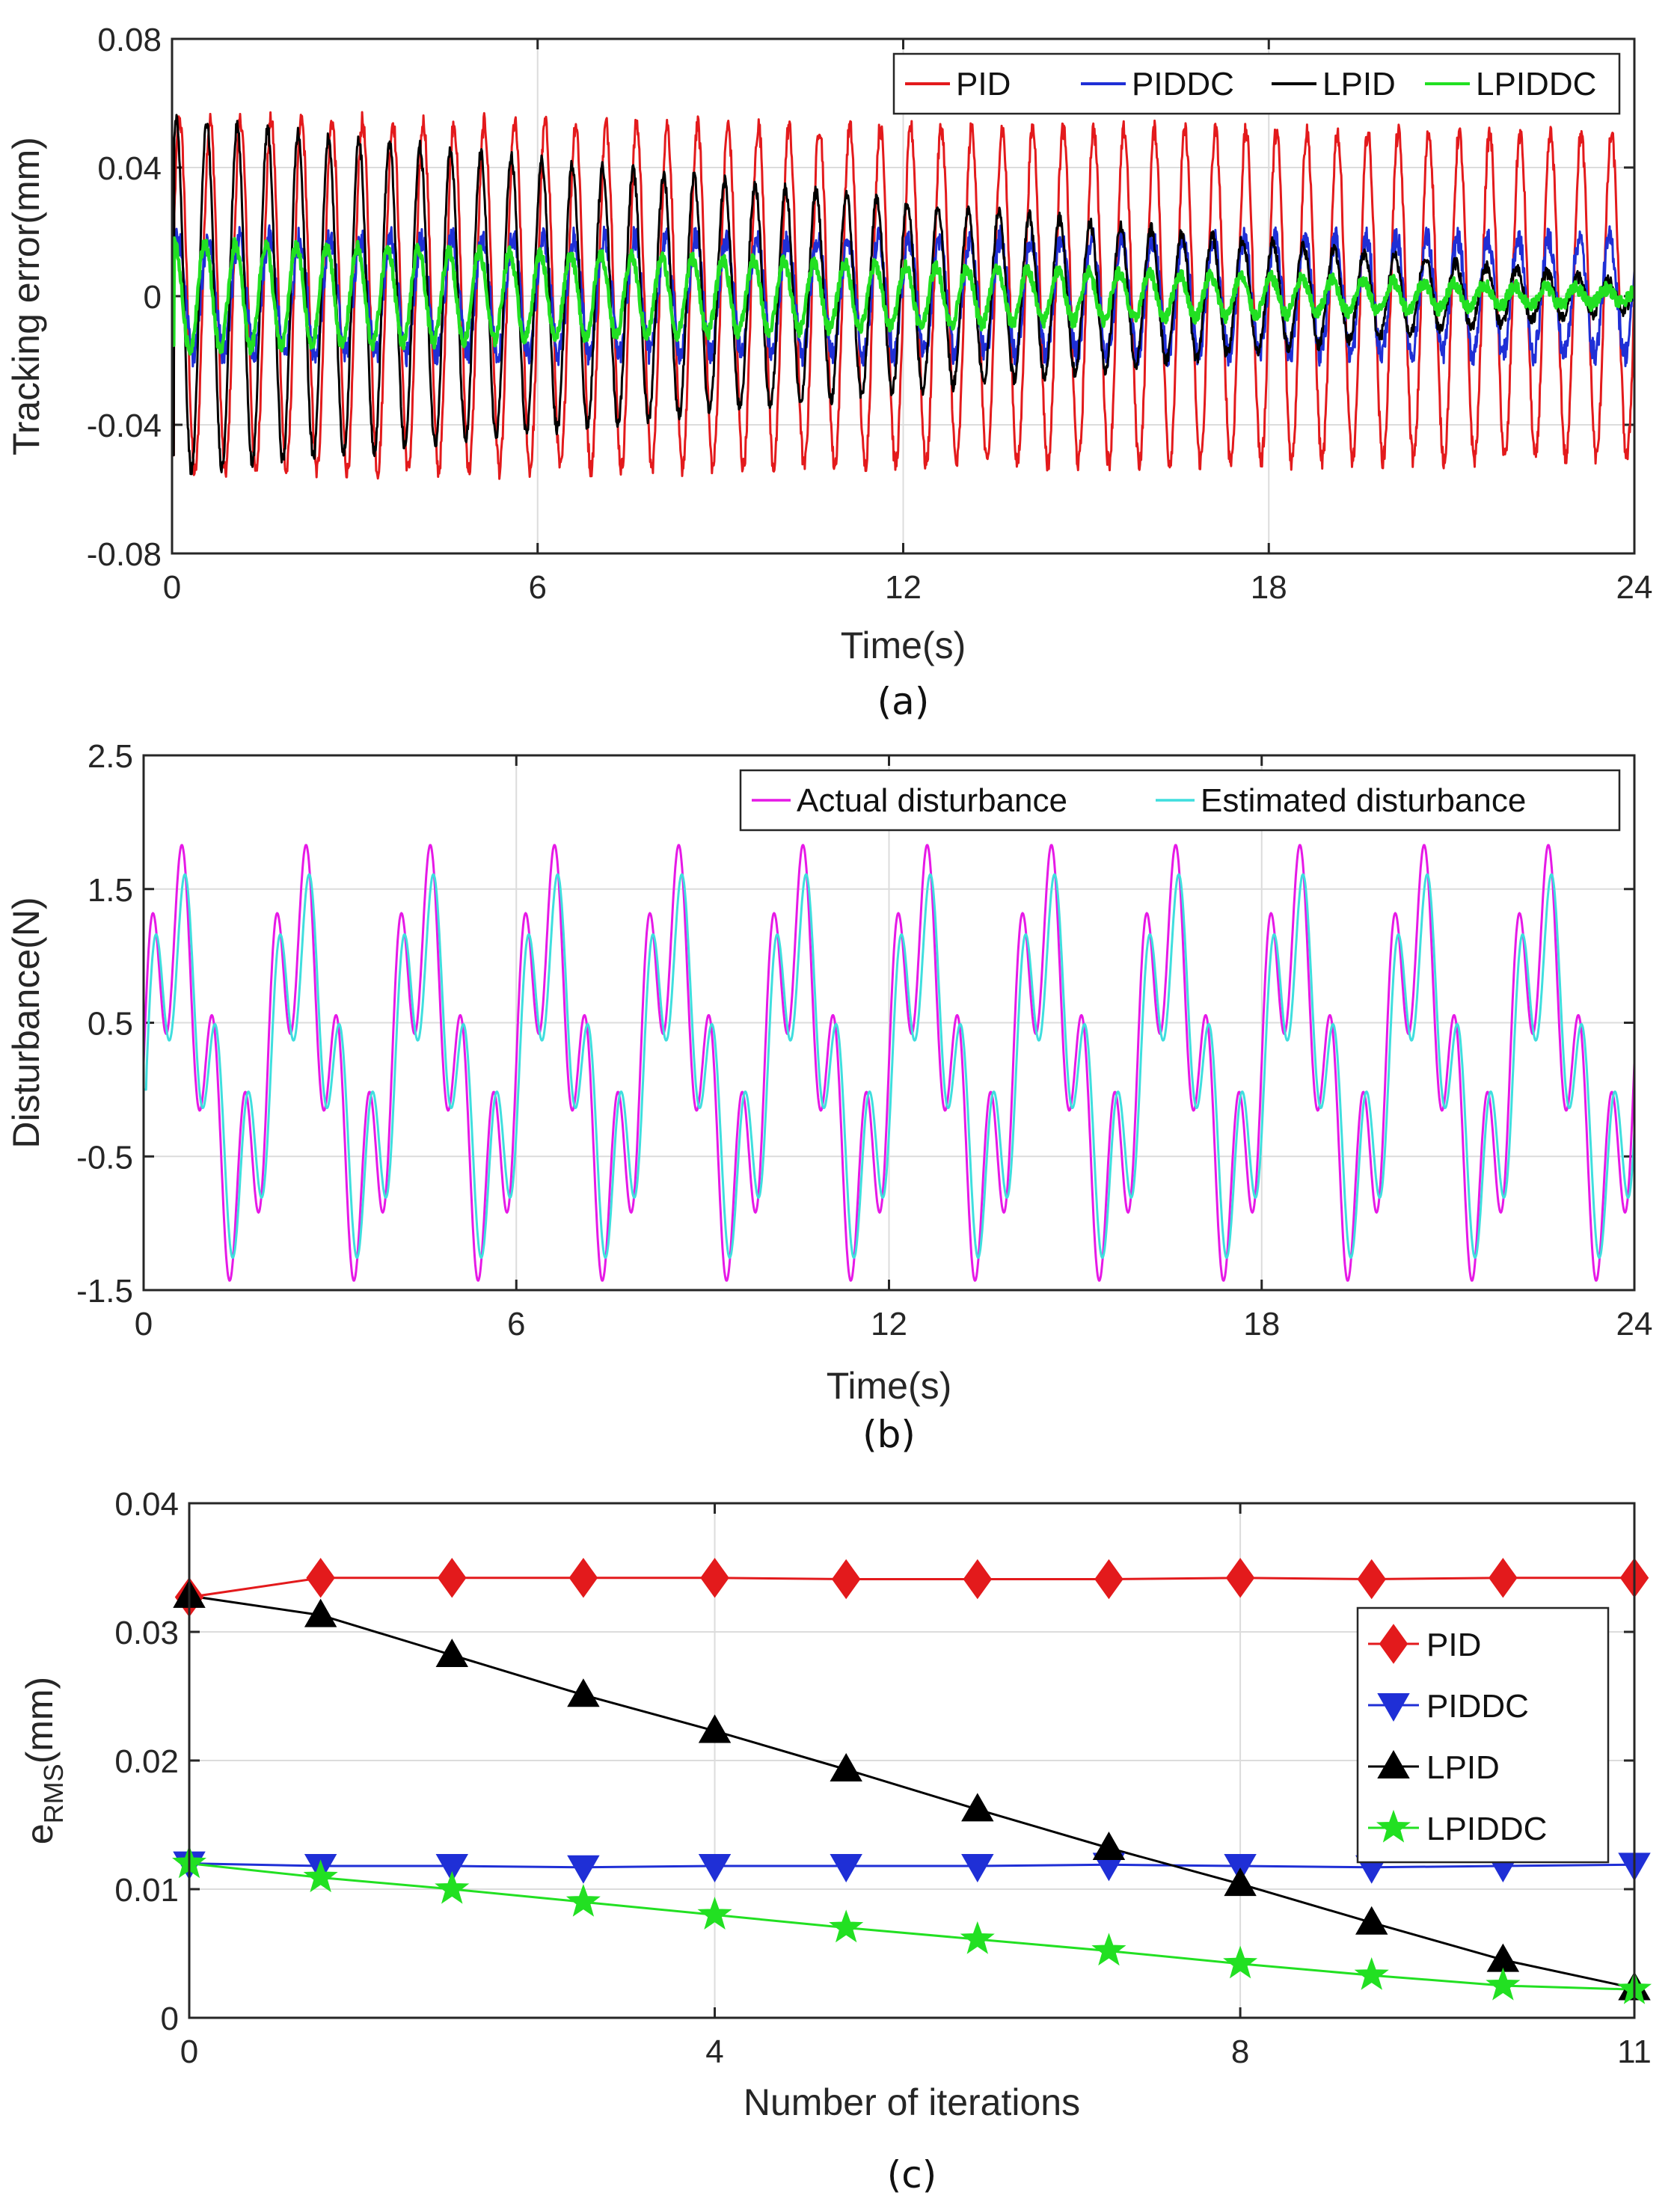 This screenshot has width=1680, height=2210. Describe the element at coordinates (932, 800) in the screenshot. I see `legend-label: Actual disturbance` at that location.